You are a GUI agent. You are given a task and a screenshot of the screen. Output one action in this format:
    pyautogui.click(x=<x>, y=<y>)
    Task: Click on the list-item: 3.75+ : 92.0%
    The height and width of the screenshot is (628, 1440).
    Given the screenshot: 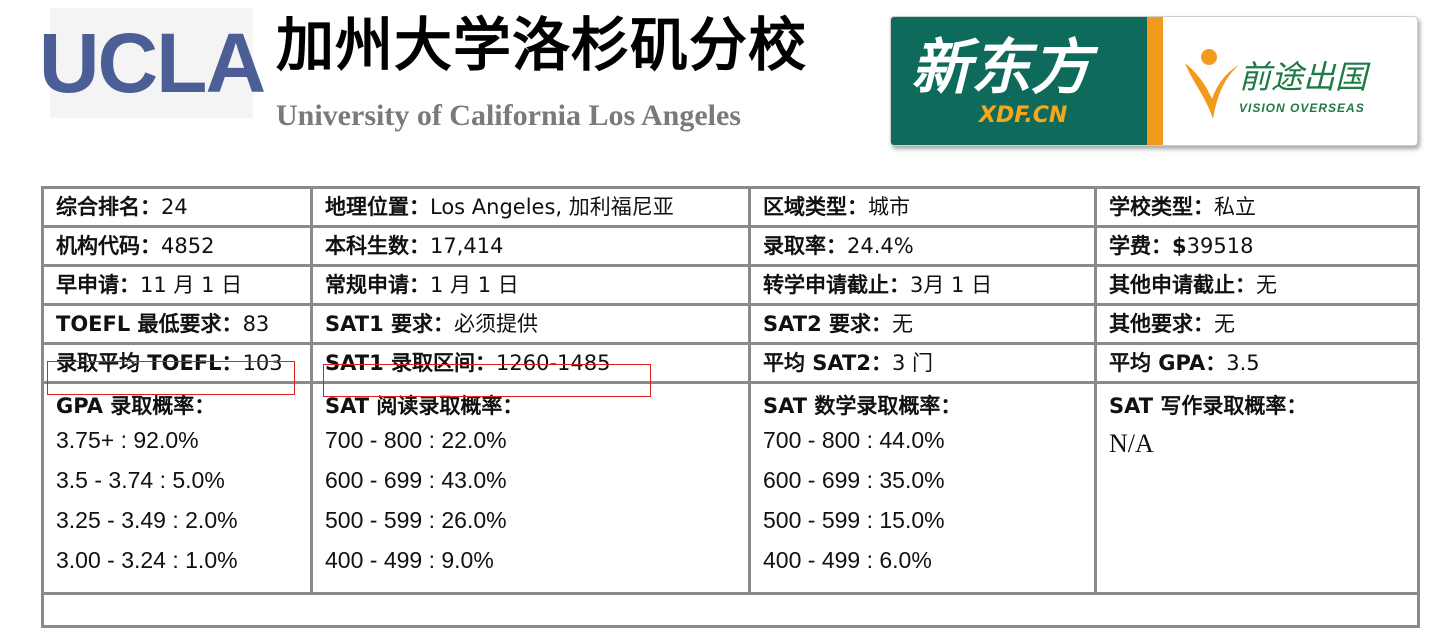 What is the action you would take?
    pyautogui.click(x=127, y=440)
    